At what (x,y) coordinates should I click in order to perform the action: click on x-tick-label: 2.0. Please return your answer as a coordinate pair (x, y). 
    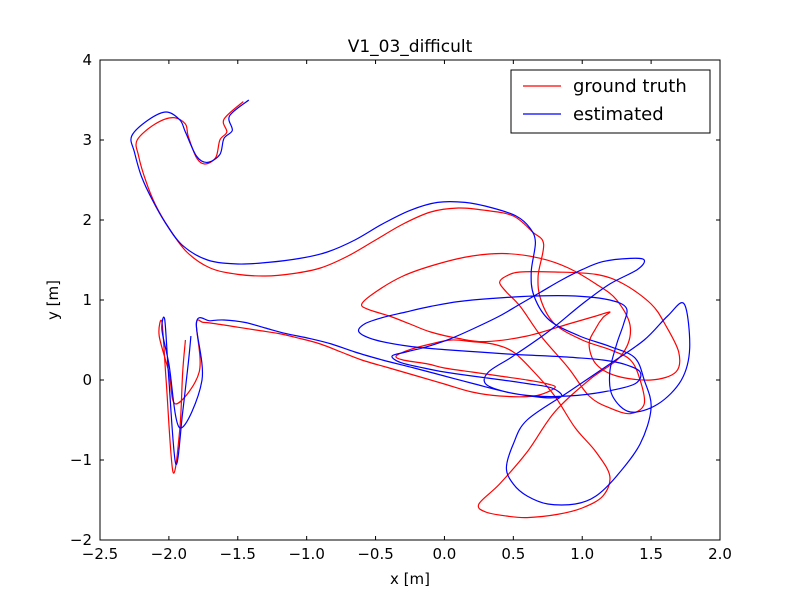
    Looking at the image, I should click on (720, 554).